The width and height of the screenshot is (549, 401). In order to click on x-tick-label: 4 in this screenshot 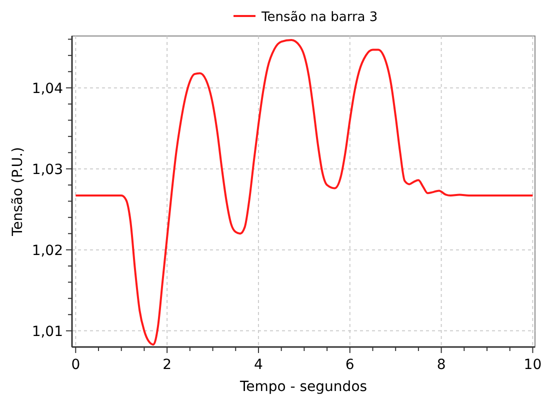, I will do `click(259, 365)`.